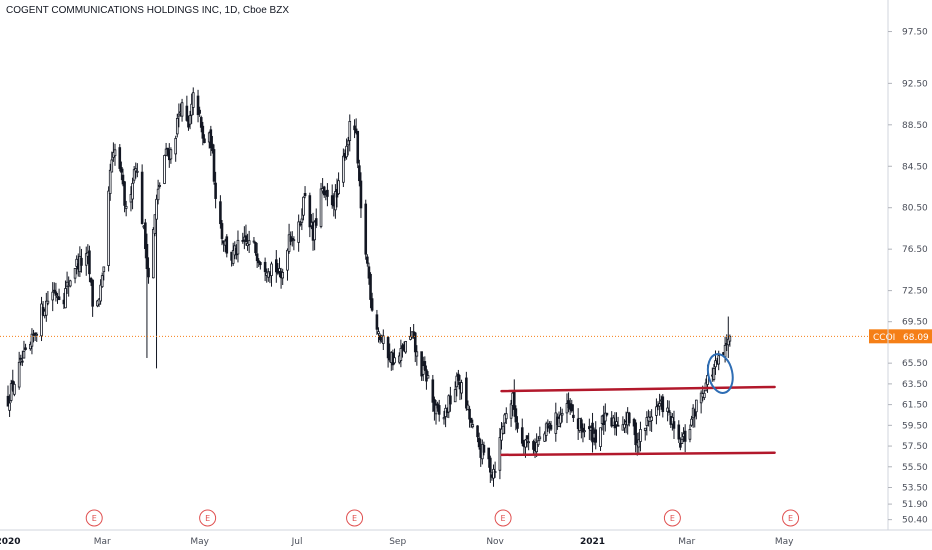  What do you see at coordinates (638, 389) in the screenshot?
I see `resistance-trendline` at bounding box center [638, 389].